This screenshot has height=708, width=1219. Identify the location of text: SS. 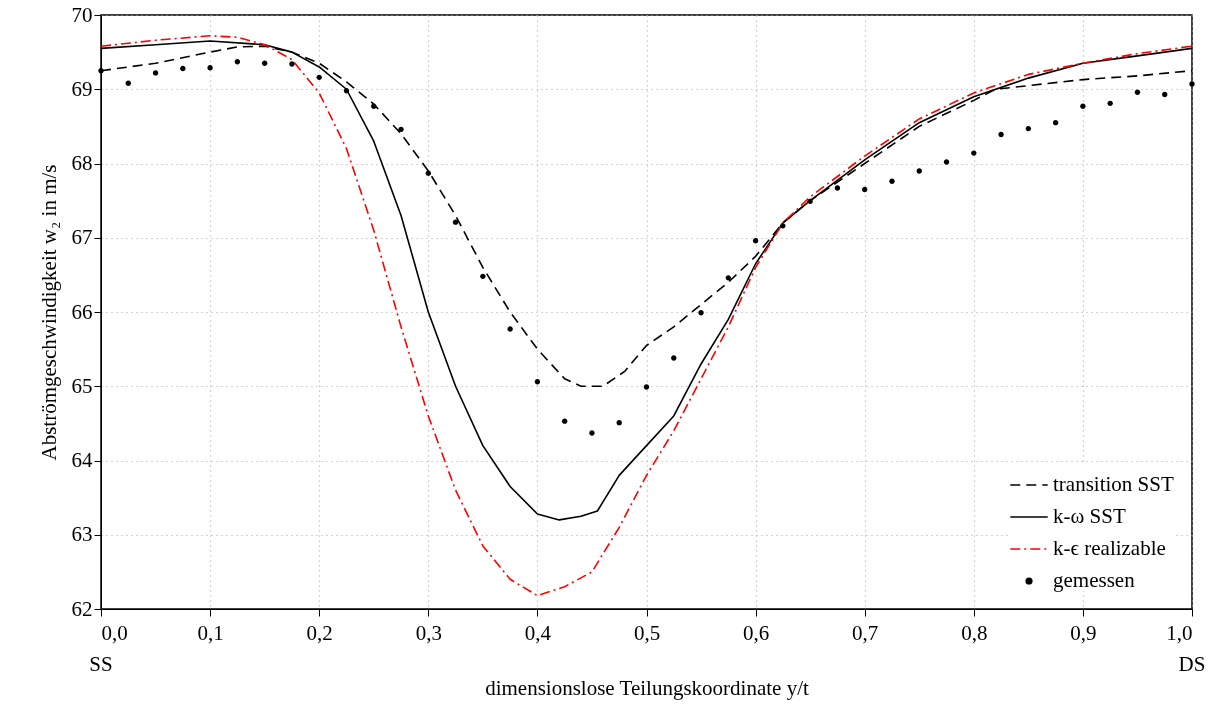
(101, 664).